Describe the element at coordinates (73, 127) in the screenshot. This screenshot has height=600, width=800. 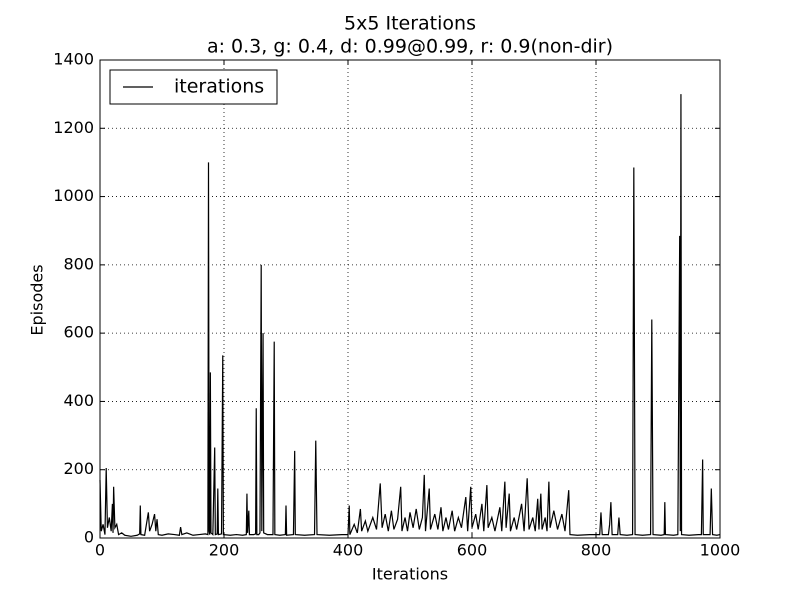
I see `y-tick-label: 1200` at that location.